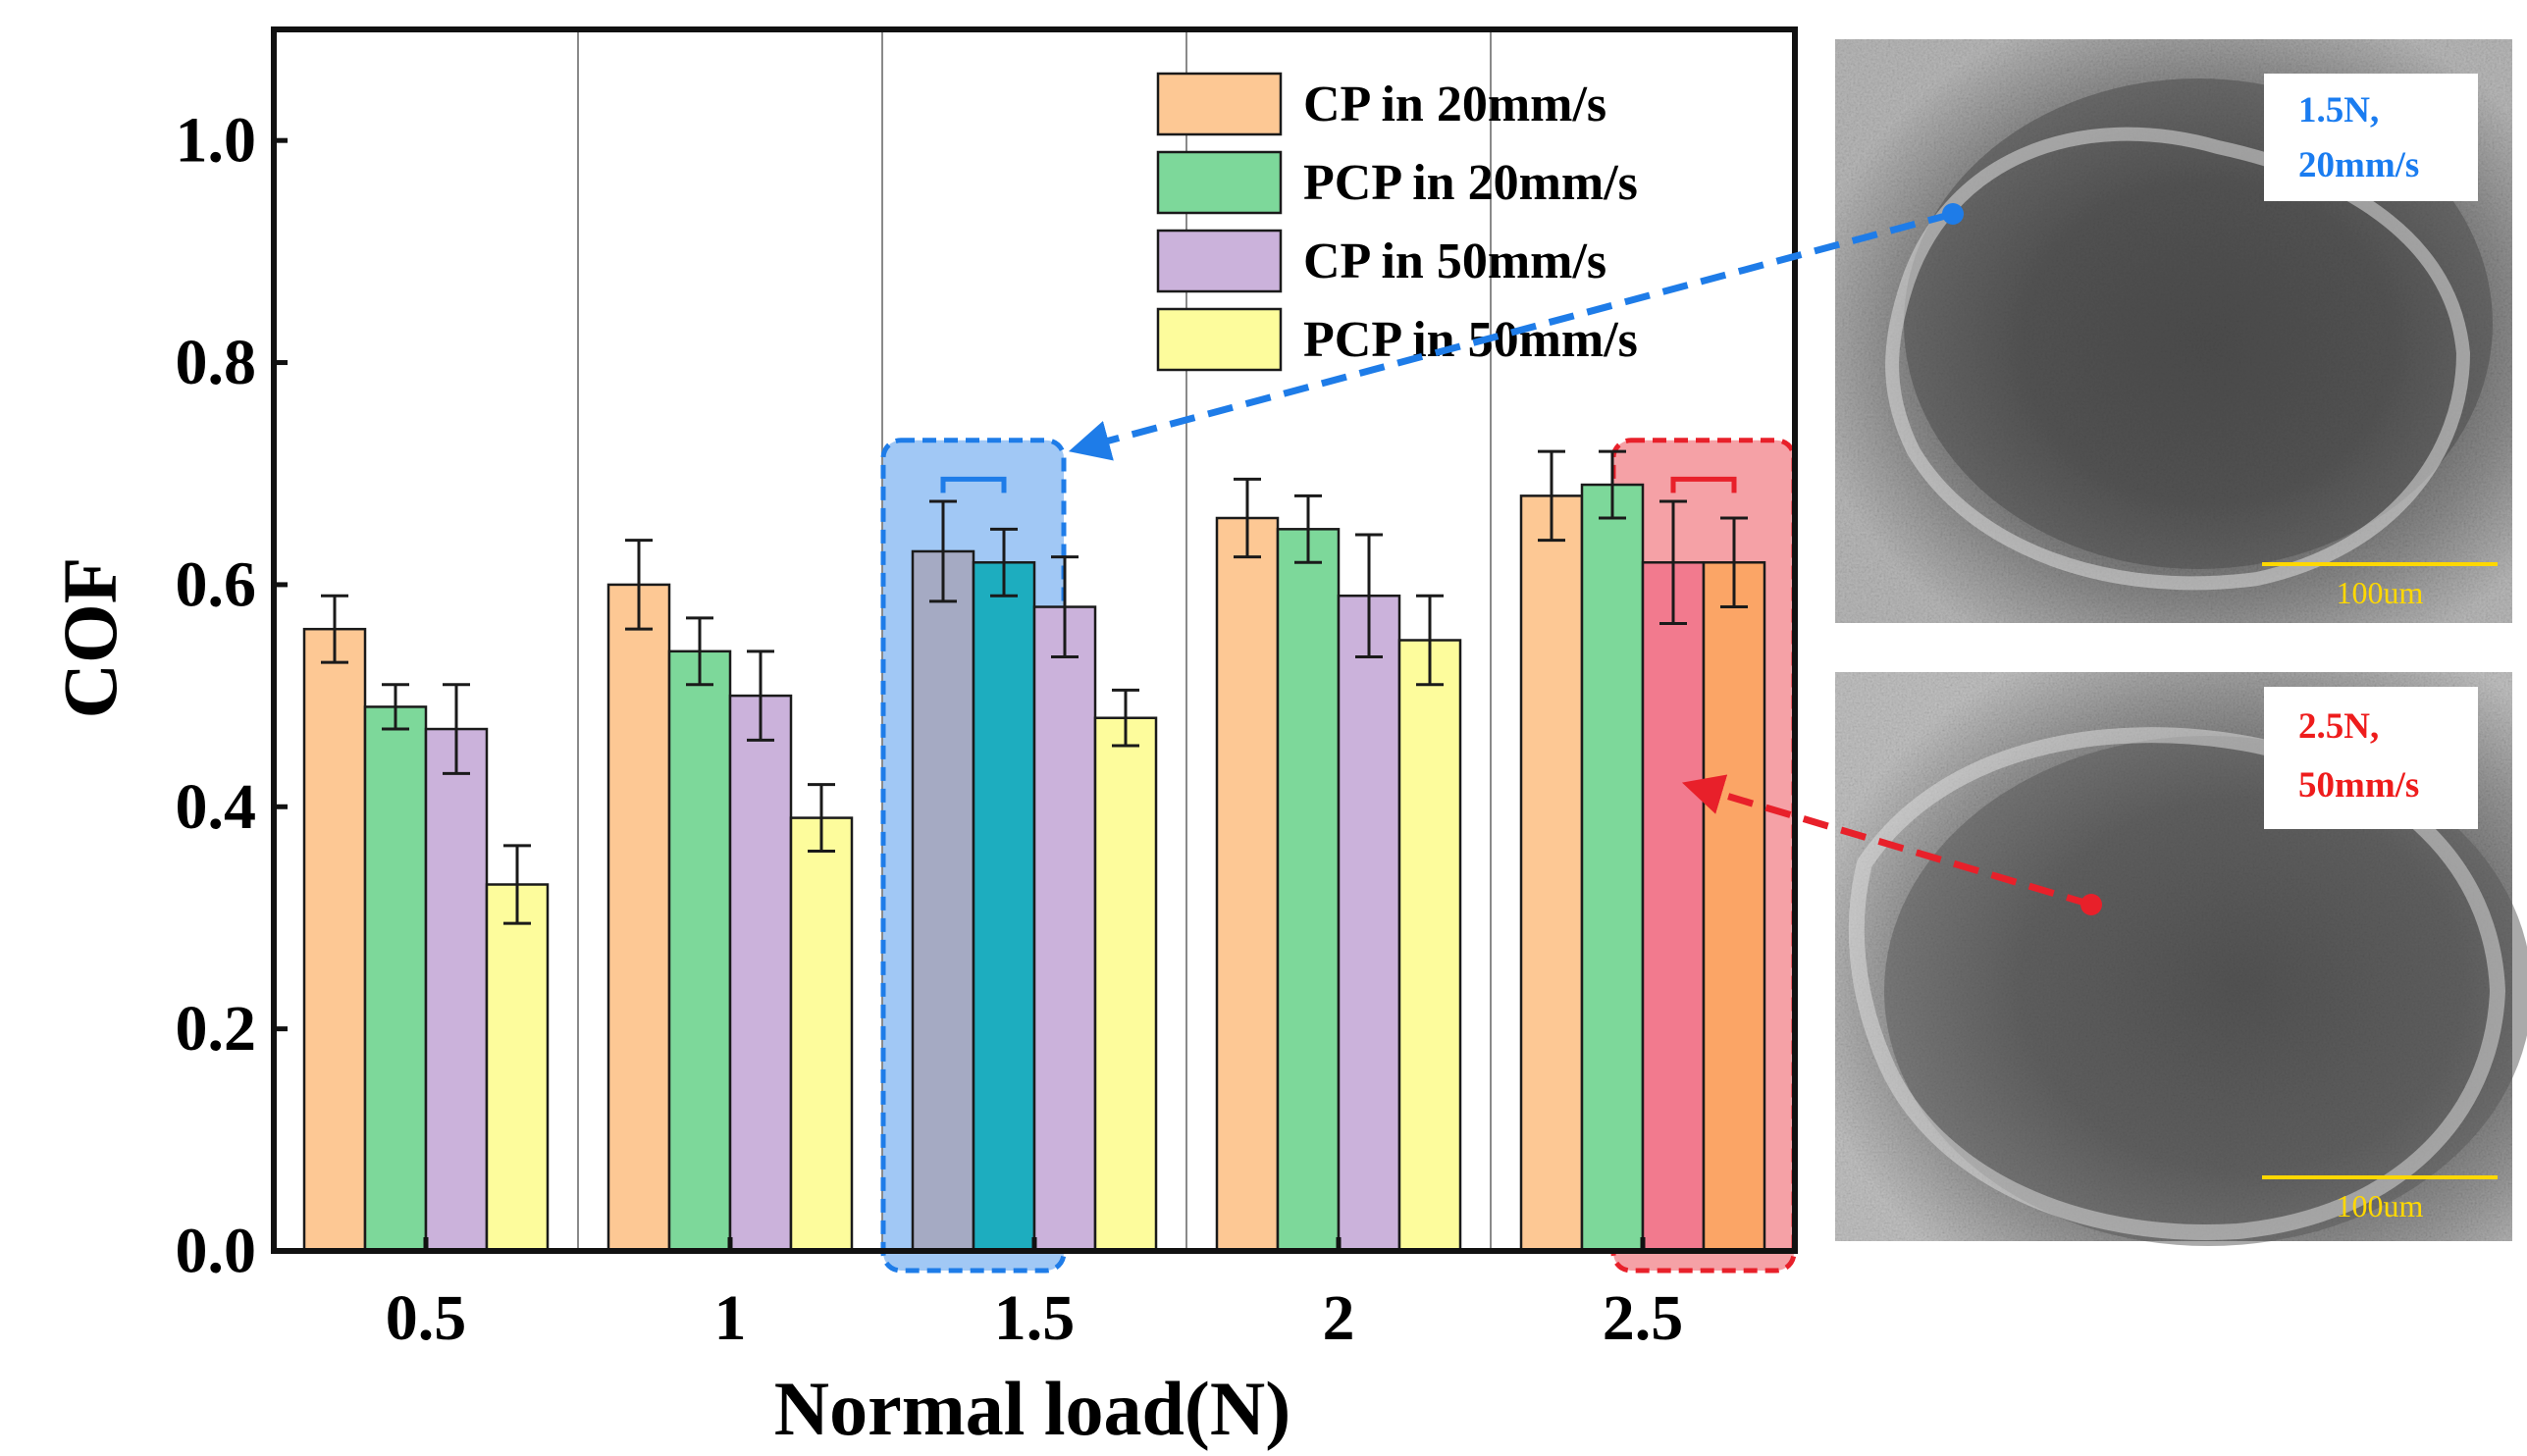 This screenshot has width=2527, height=1456. Describe the element at coordinates (1471, 183) in the screenshot. I see `legend-label-1: PCP in 20mm/s` at that location.